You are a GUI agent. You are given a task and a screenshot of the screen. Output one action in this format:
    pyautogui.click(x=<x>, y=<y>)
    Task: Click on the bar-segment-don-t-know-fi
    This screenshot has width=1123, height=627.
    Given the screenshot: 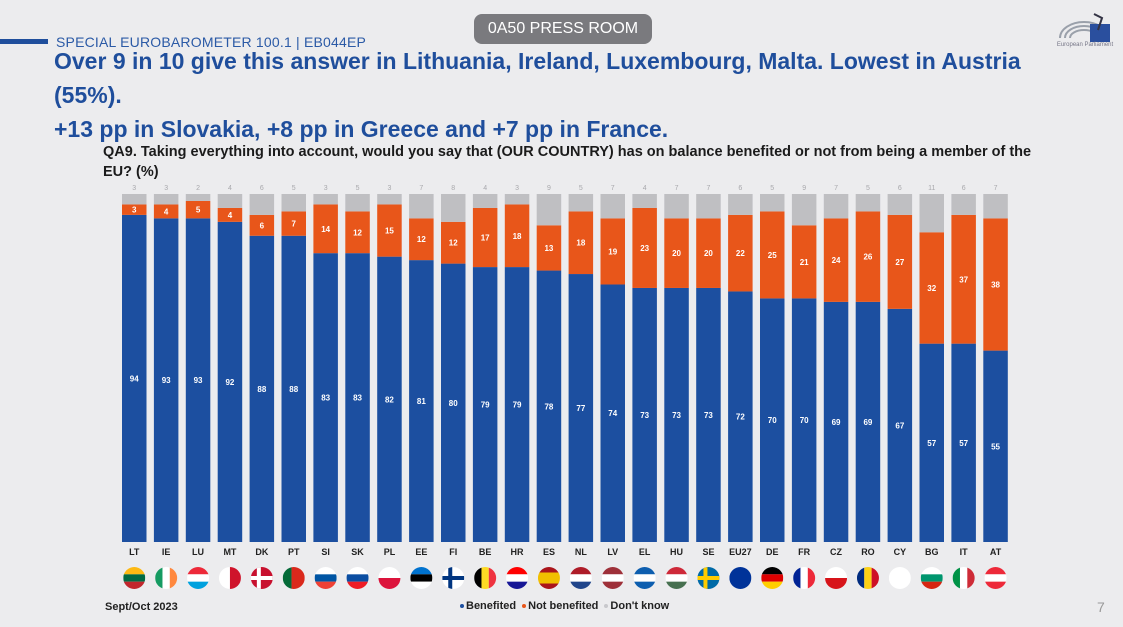 What is the action you would take?
    pyautogui.click(x=453, y=208)
    